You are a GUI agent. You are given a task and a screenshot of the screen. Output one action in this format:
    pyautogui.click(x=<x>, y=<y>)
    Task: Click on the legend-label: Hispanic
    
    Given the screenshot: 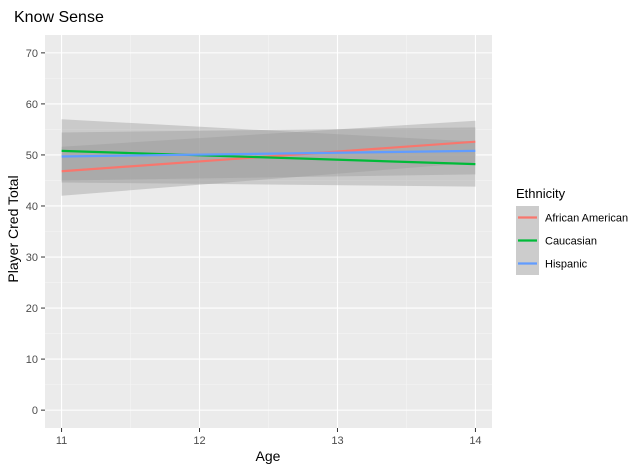 What is the action you would take?
    pyautogui.click(x=566, y=265)
    